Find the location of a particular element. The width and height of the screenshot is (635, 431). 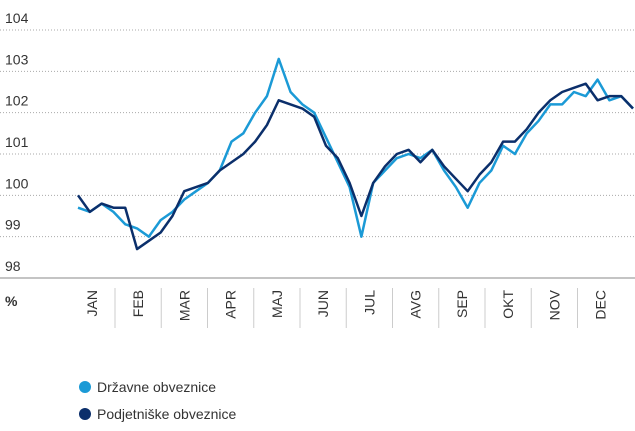

x-tick-label: MAJ is located at coordinates (277, 304).